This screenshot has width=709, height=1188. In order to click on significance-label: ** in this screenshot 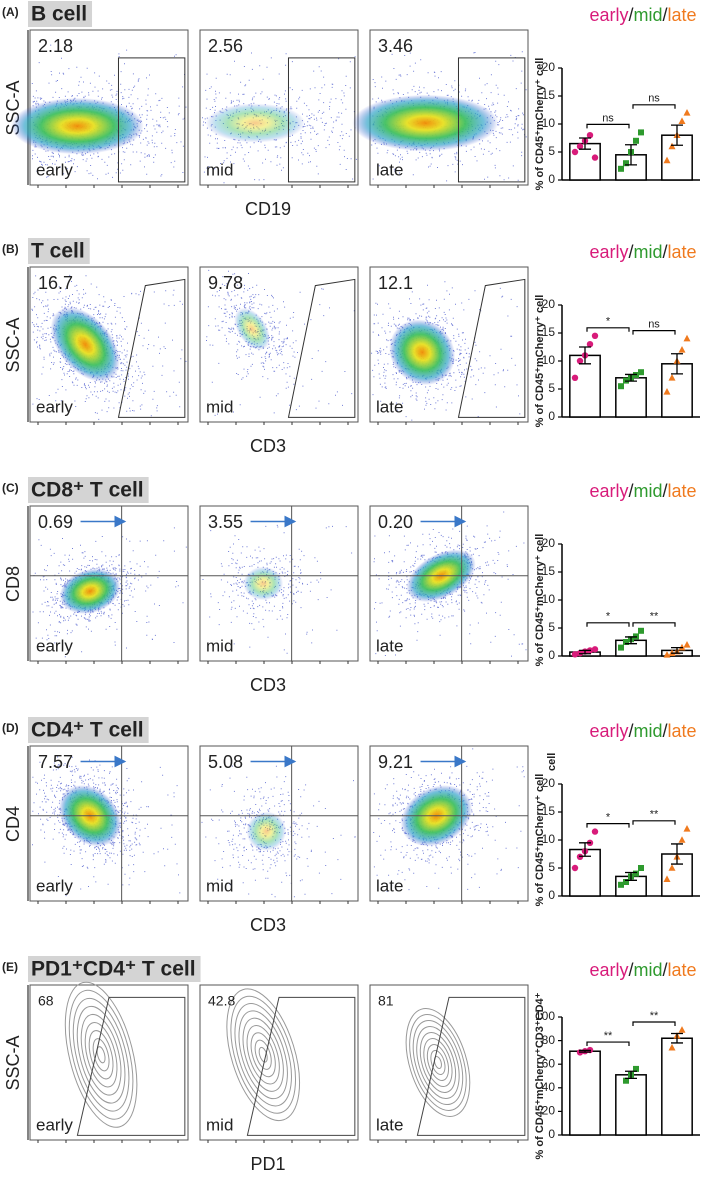, I will do `click(608, 1036)`.